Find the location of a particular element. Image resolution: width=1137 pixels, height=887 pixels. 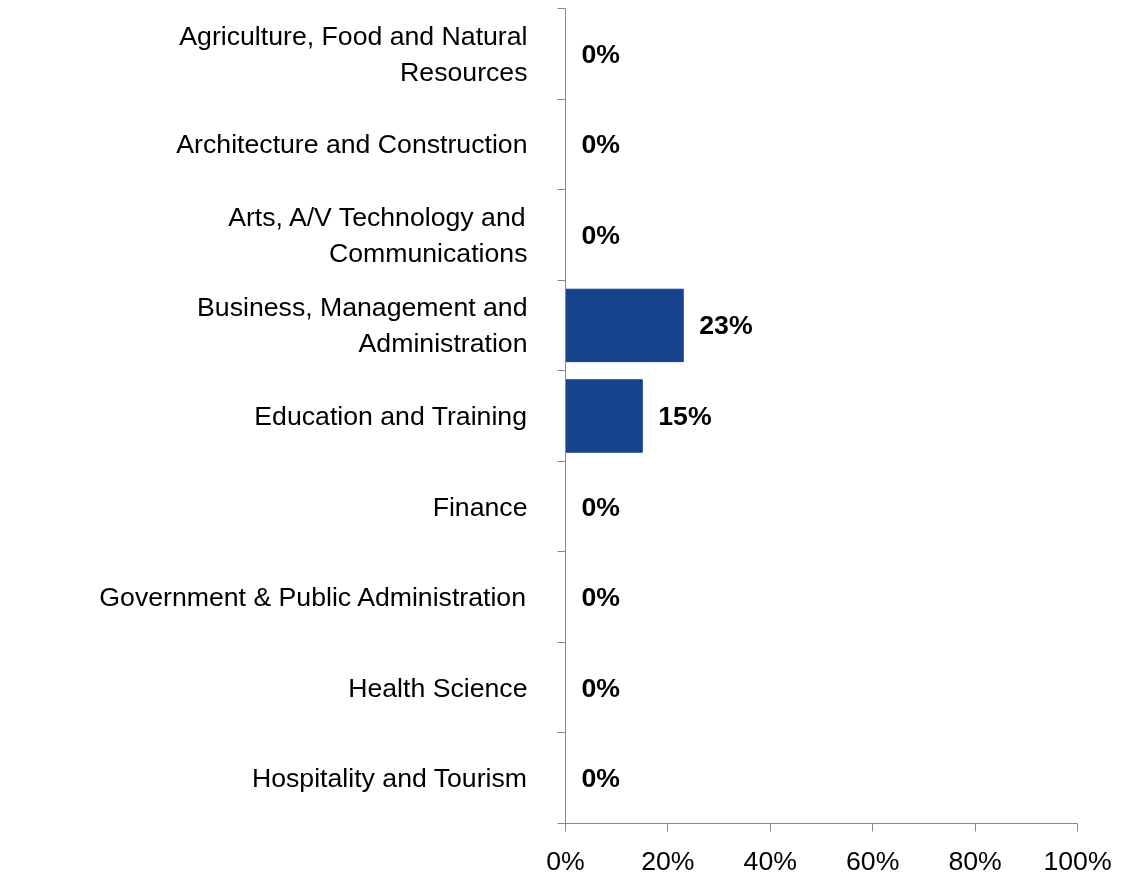

x-tick-label: 20% is located at coordinates (668, 860).